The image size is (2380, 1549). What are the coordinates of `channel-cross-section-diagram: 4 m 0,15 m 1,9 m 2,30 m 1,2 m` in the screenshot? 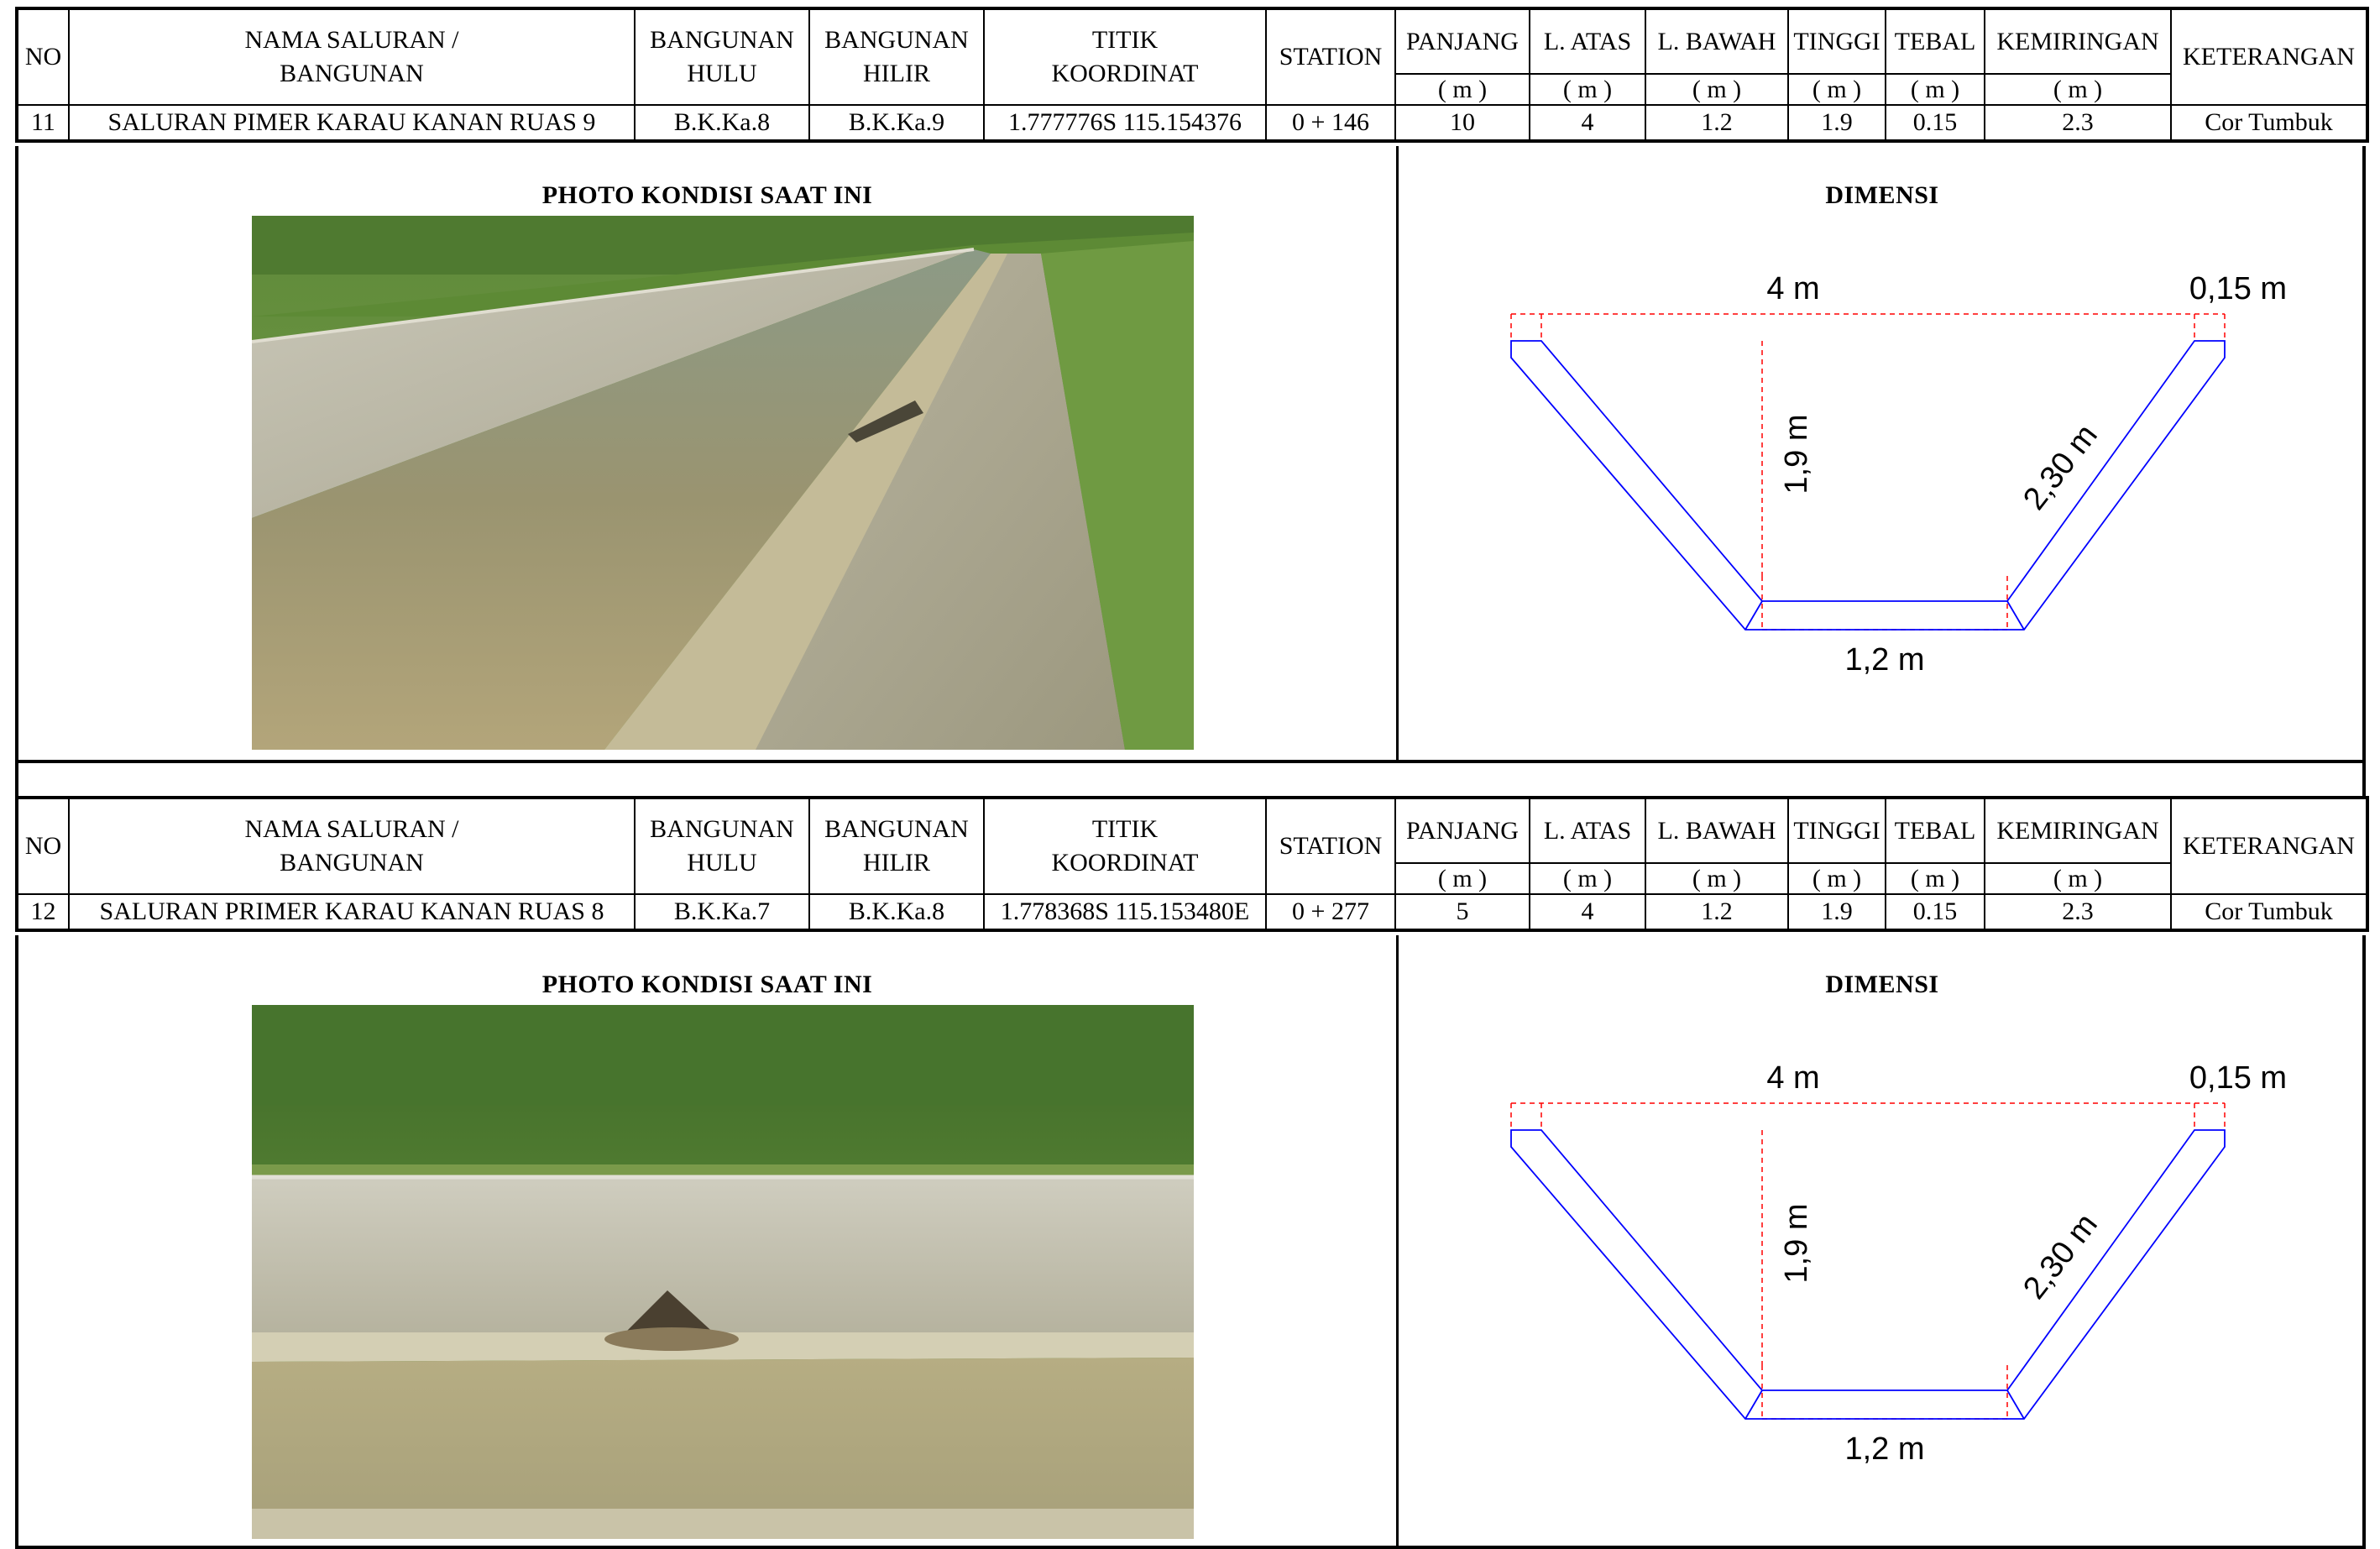 It's located at (1898, 1264).